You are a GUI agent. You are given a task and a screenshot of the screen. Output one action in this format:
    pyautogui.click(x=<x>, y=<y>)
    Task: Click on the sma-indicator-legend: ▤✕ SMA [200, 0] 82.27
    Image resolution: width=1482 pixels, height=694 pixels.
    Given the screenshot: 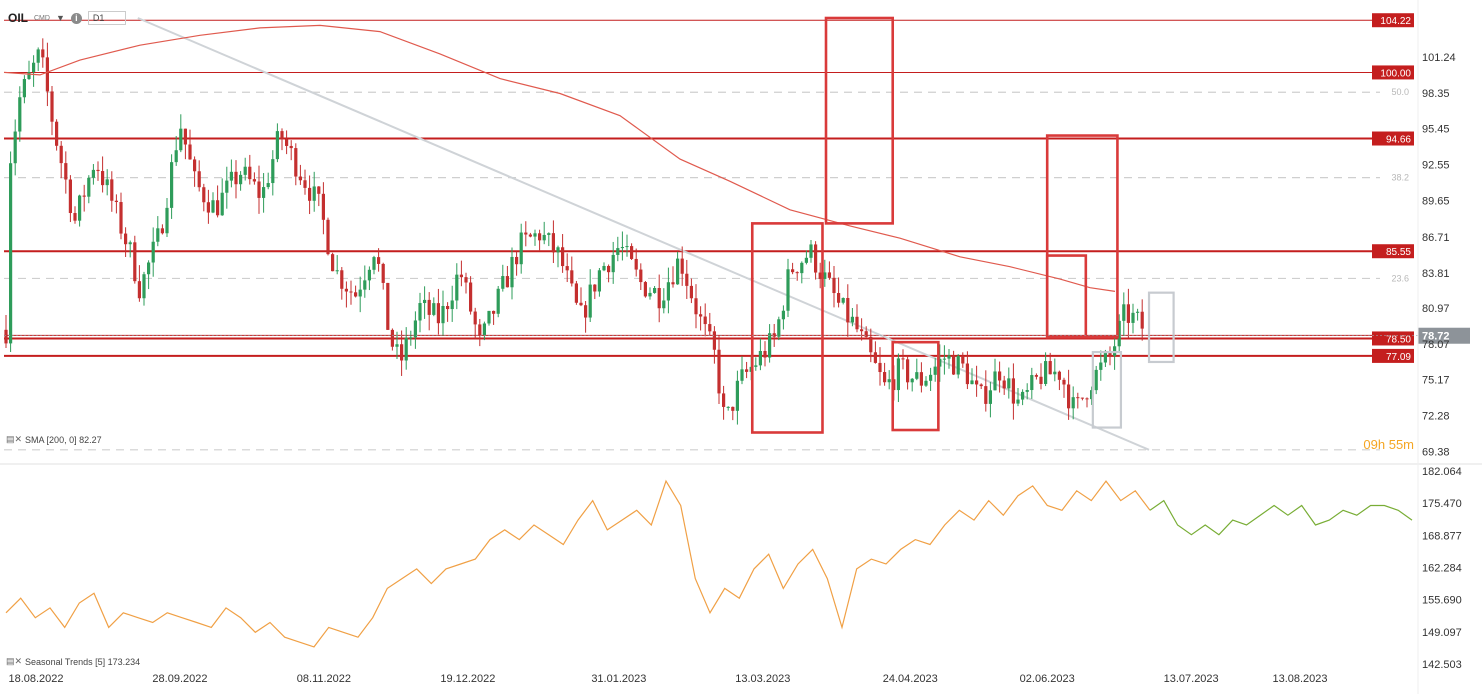 What is the action you would take?
    pyautogui.click(x=54, y=439)
    